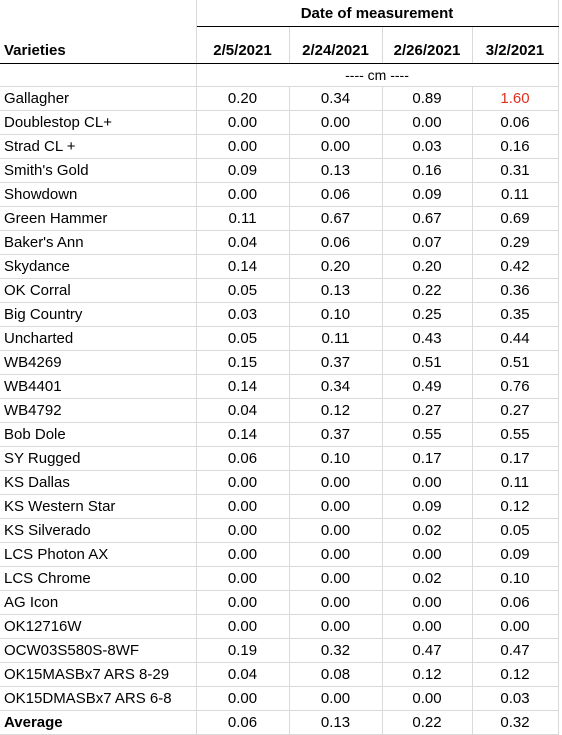 The image size is (562, 735). I want to click on value-cell: 0.69, so click(515, 218).